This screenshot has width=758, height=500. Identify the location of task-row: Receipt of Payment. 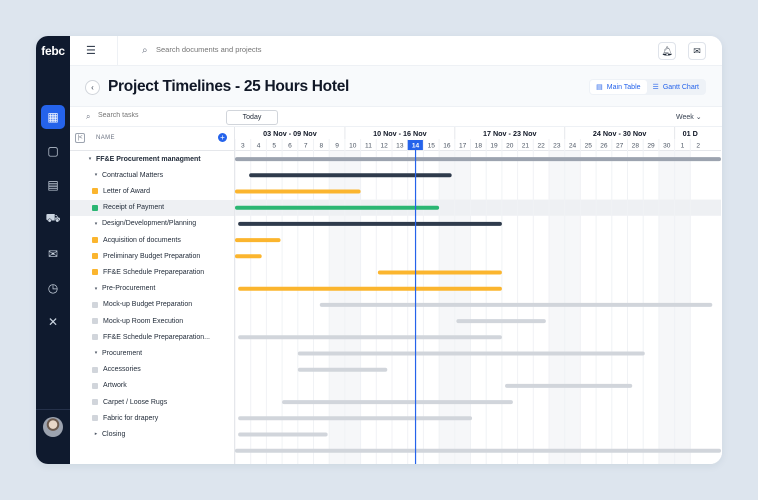
(152, 207).